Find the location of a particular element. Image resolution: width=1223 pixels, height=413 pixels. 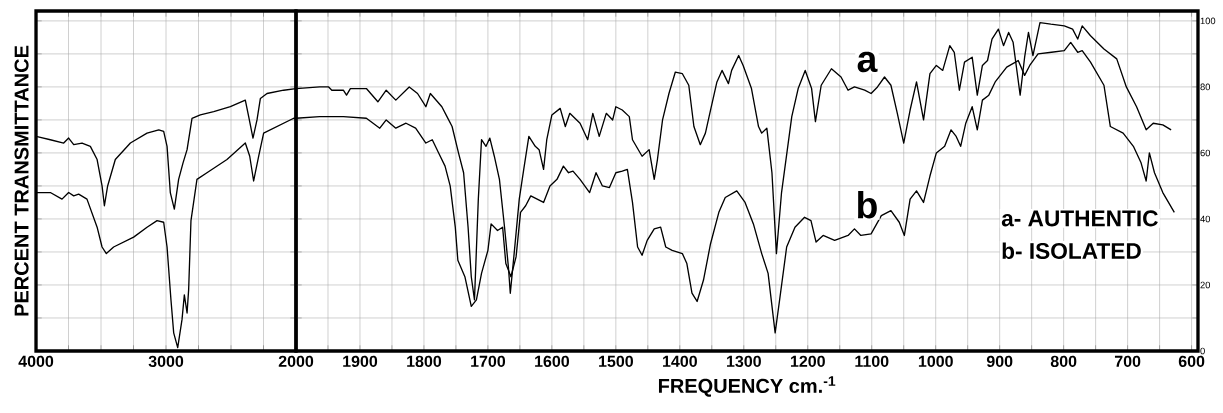

x-tick-label: 1400 is located at coordinates (680, 361).